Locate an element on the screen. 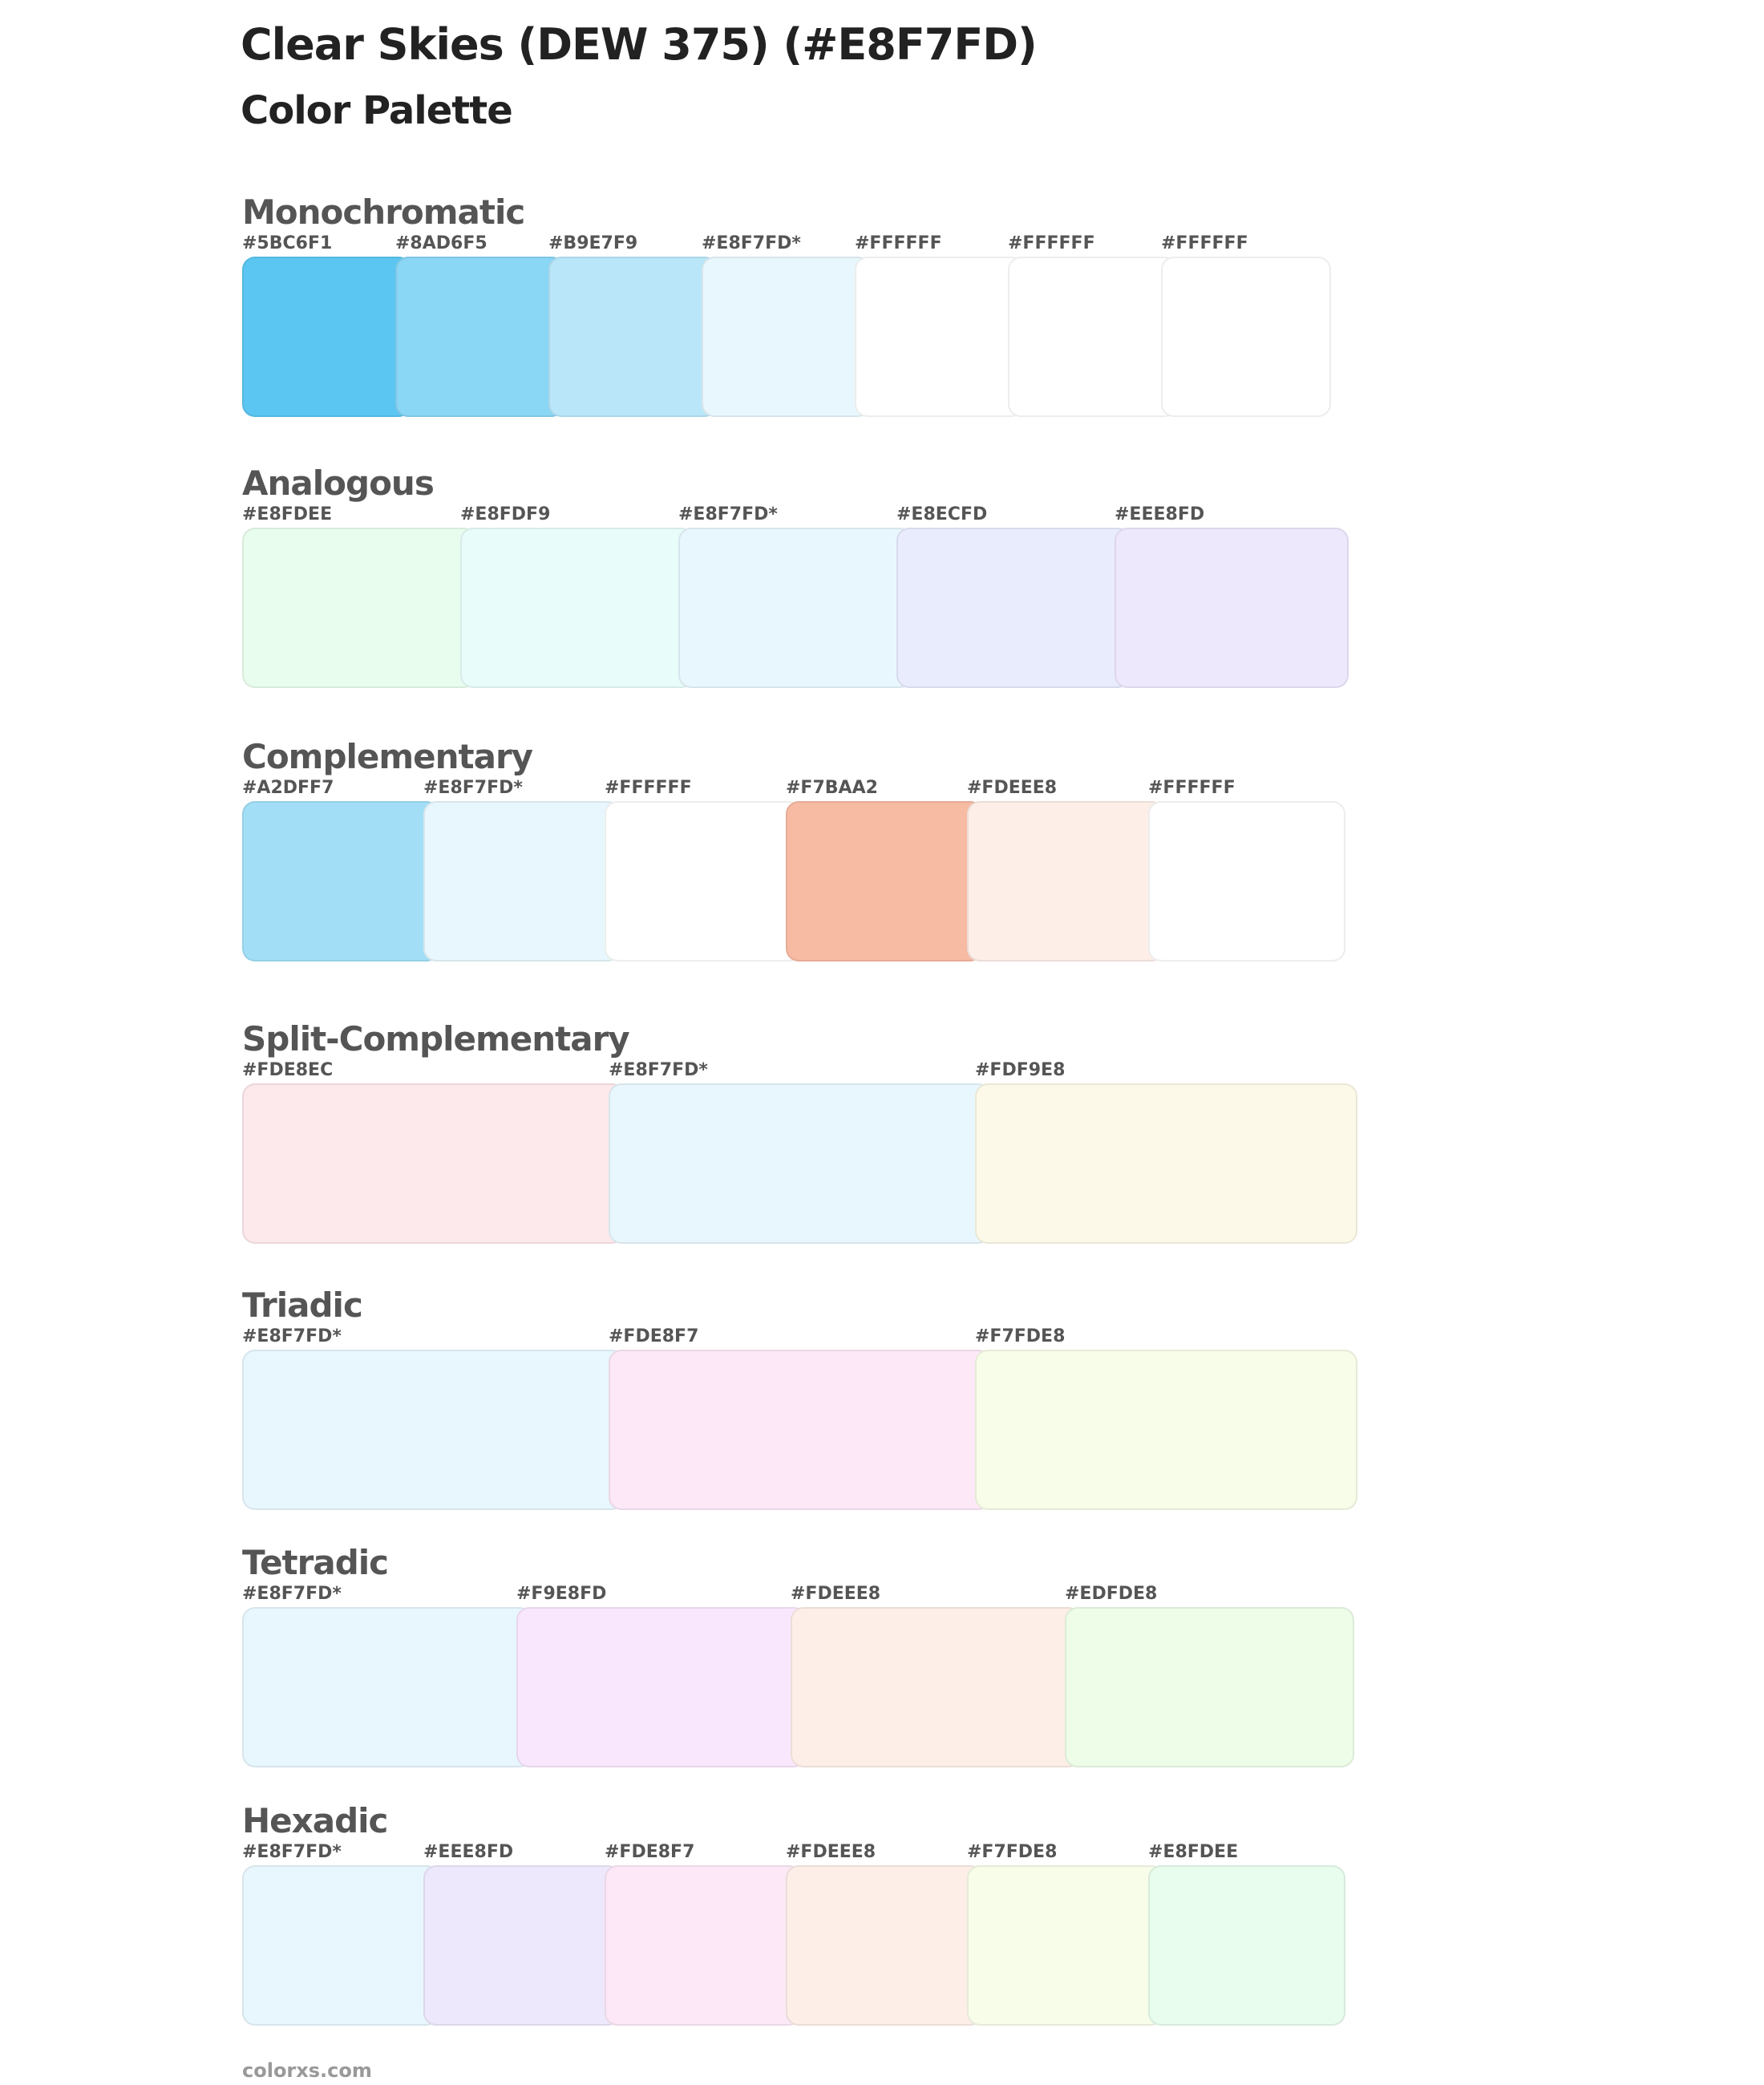  section-tetradic: Tetradic #E8F7FD* #F9E8FD #FDEEE8 #EDFDE8 is located at coordinates (798, 1659).